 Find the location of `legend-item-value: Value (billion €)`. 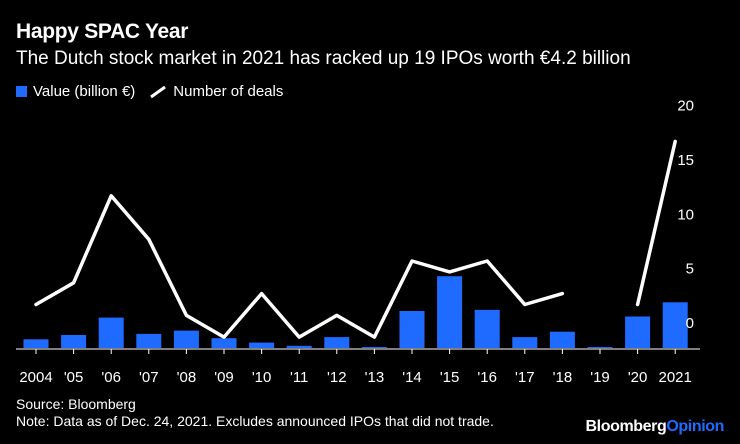

legend-item-value: Value (billion €) is located at coordinates (75, 91).